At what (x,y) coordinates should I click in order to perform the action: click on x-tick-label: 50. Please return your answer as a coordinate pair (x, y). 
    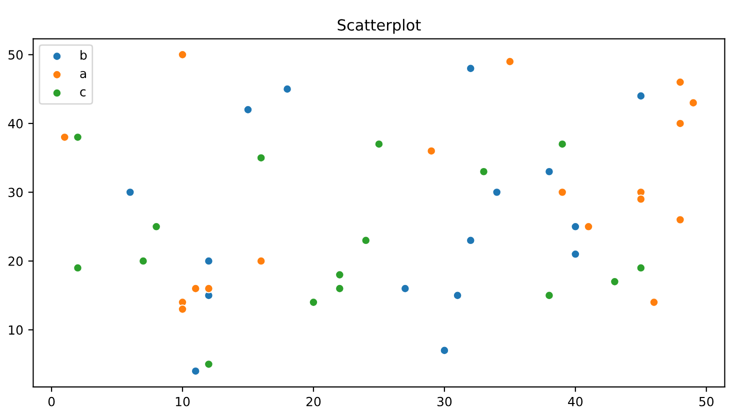
    Looking at the image, I should click on (706, 401).